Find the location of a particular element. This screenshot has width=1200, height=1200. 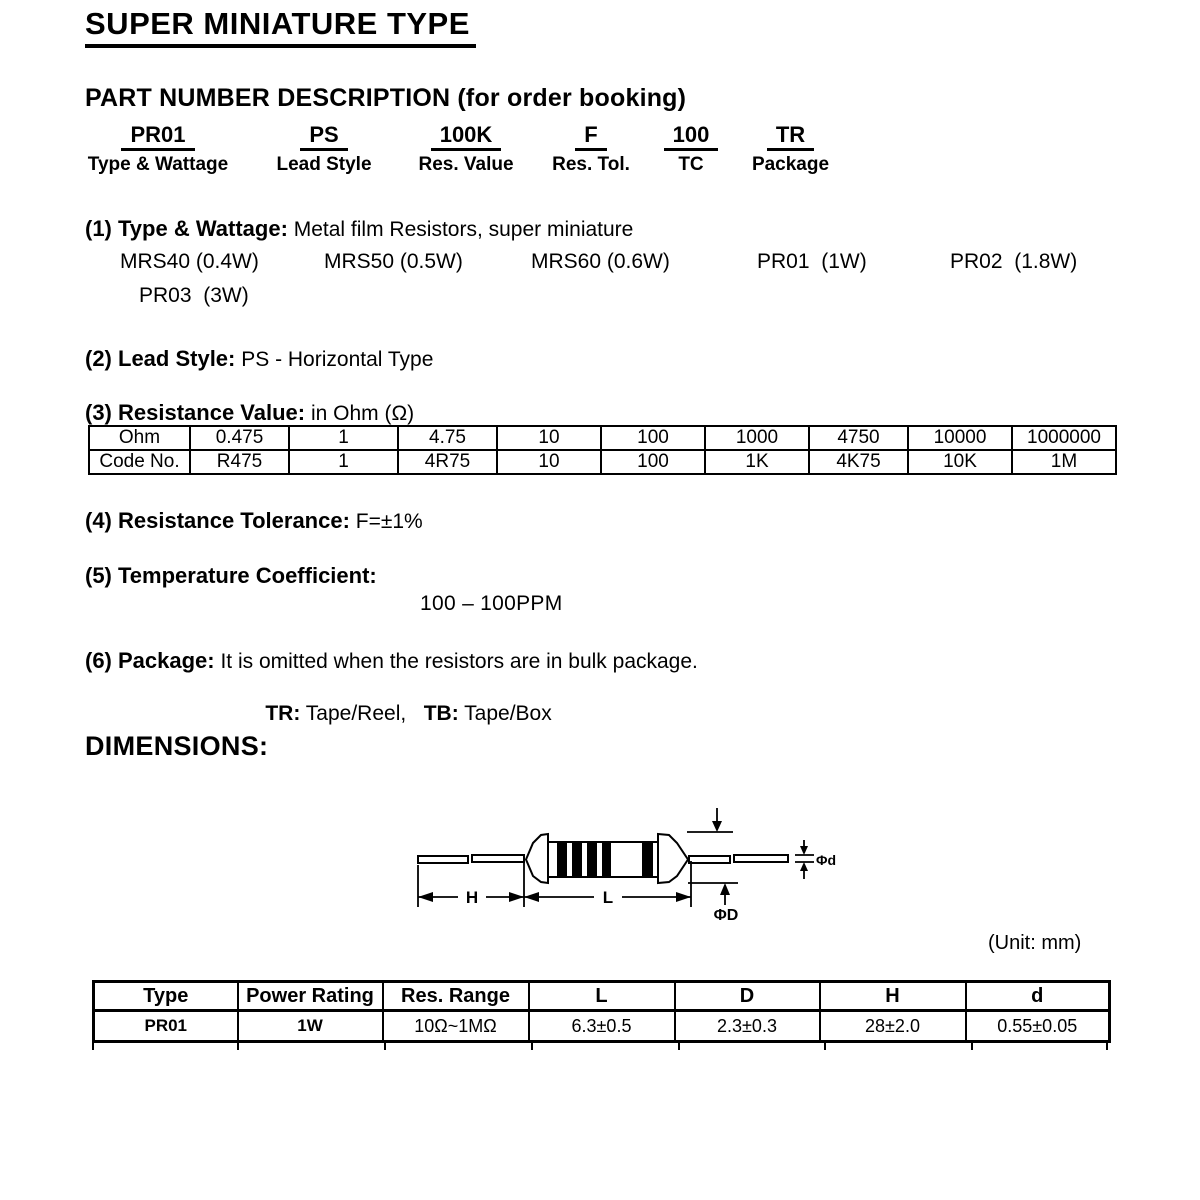

page-title: SUPER MINIATURE TYPE is located at coordinates (280, 27).